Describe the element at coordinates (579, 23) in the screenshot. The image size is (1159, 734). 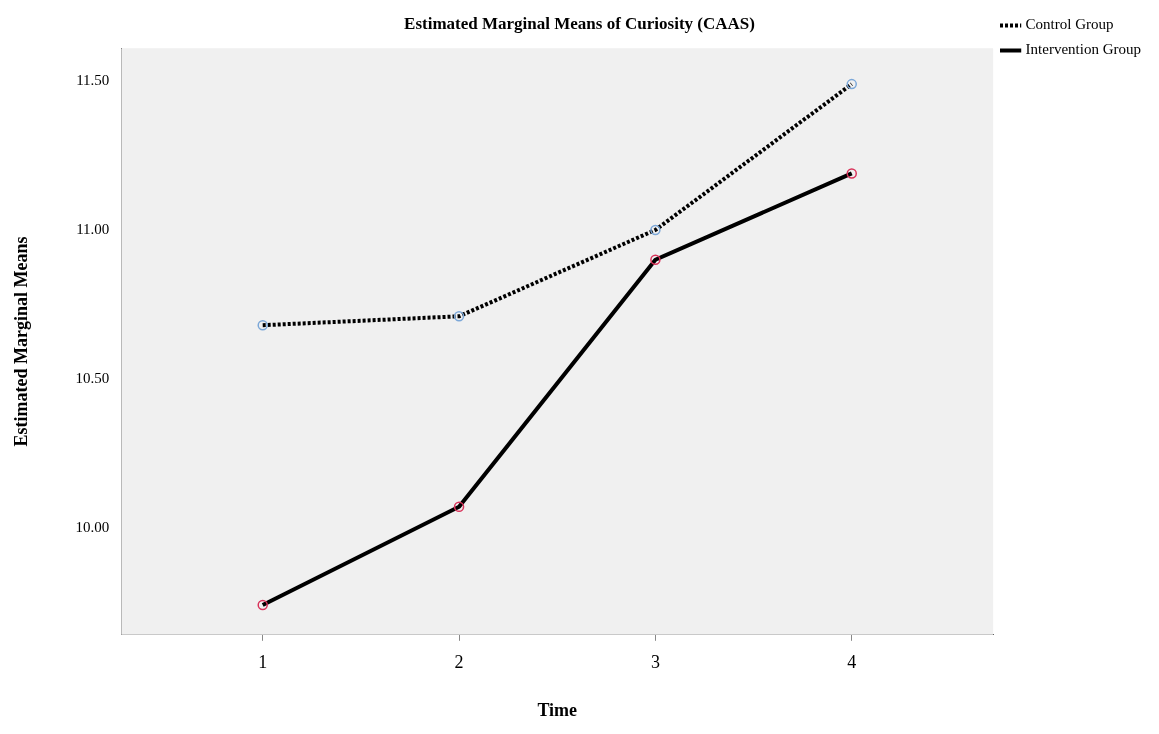
I see `chart-title: Estimated Marginal Means of Curiosity (CAAS)` at that location.